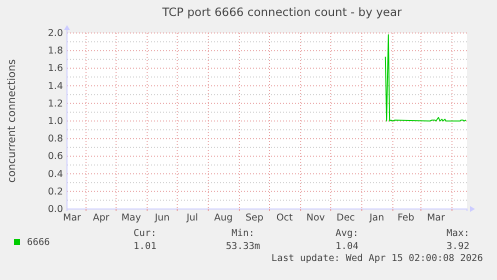 This screenshot has height=280, width=497. Describe the element at coordinates (345, 218) in the screenshot. I see `x-tick-label: Dec` at that location.